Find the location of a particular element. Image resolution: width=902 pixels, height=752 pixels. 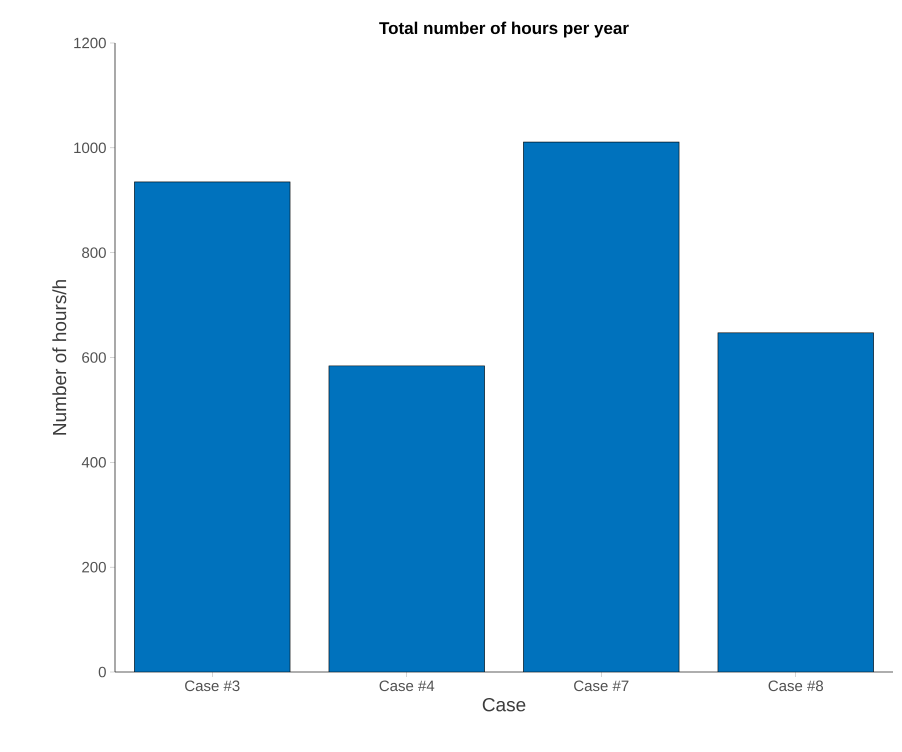

chart-title: Total number of hours per year is located at coordinates (504, 30).